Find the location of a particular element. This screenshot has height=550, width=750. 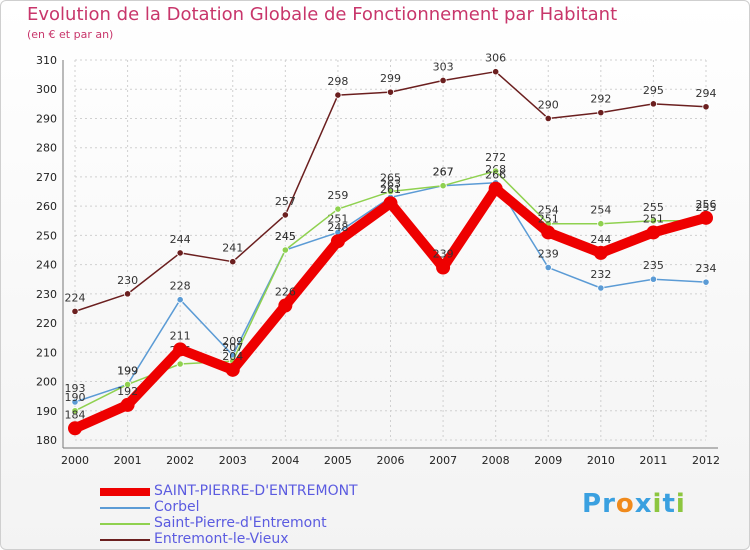

legend-label: SAINT-PIERRE-D'ENTREMONT is located at coordinates (256, 491).